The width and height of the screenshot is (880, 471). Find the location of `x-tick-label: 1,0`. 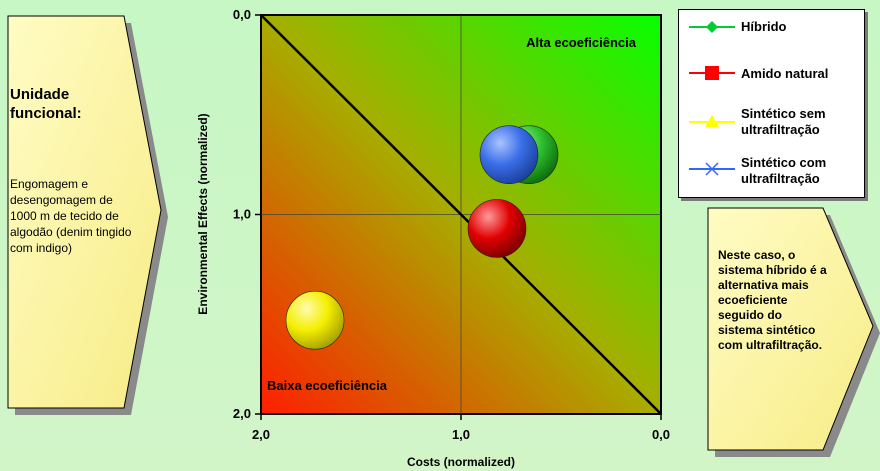

x-tick-label: 1,0 is located at coordinates (461, 434).